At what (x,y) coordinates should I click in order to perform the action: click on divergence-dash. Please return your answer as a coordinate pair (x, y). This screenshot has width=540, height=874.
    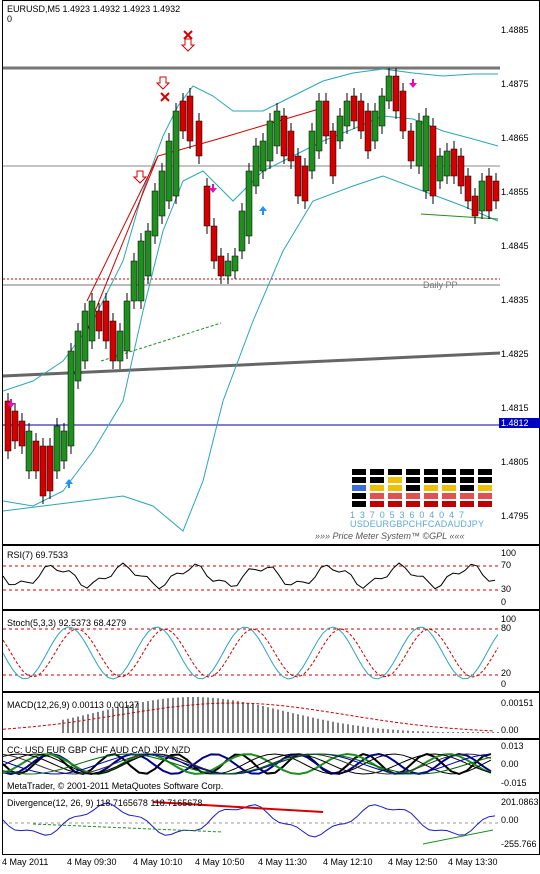
    Looking at the image, I should click on (128, 828).